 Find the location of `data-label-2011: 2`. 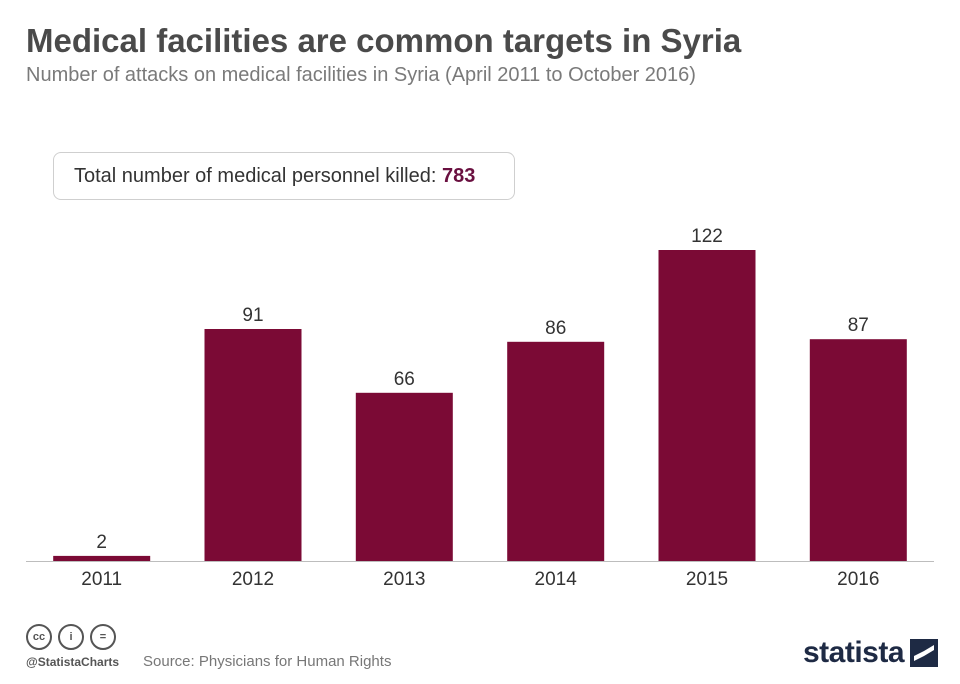

data-label-2011: 2 is located at coordinates (101, 542).